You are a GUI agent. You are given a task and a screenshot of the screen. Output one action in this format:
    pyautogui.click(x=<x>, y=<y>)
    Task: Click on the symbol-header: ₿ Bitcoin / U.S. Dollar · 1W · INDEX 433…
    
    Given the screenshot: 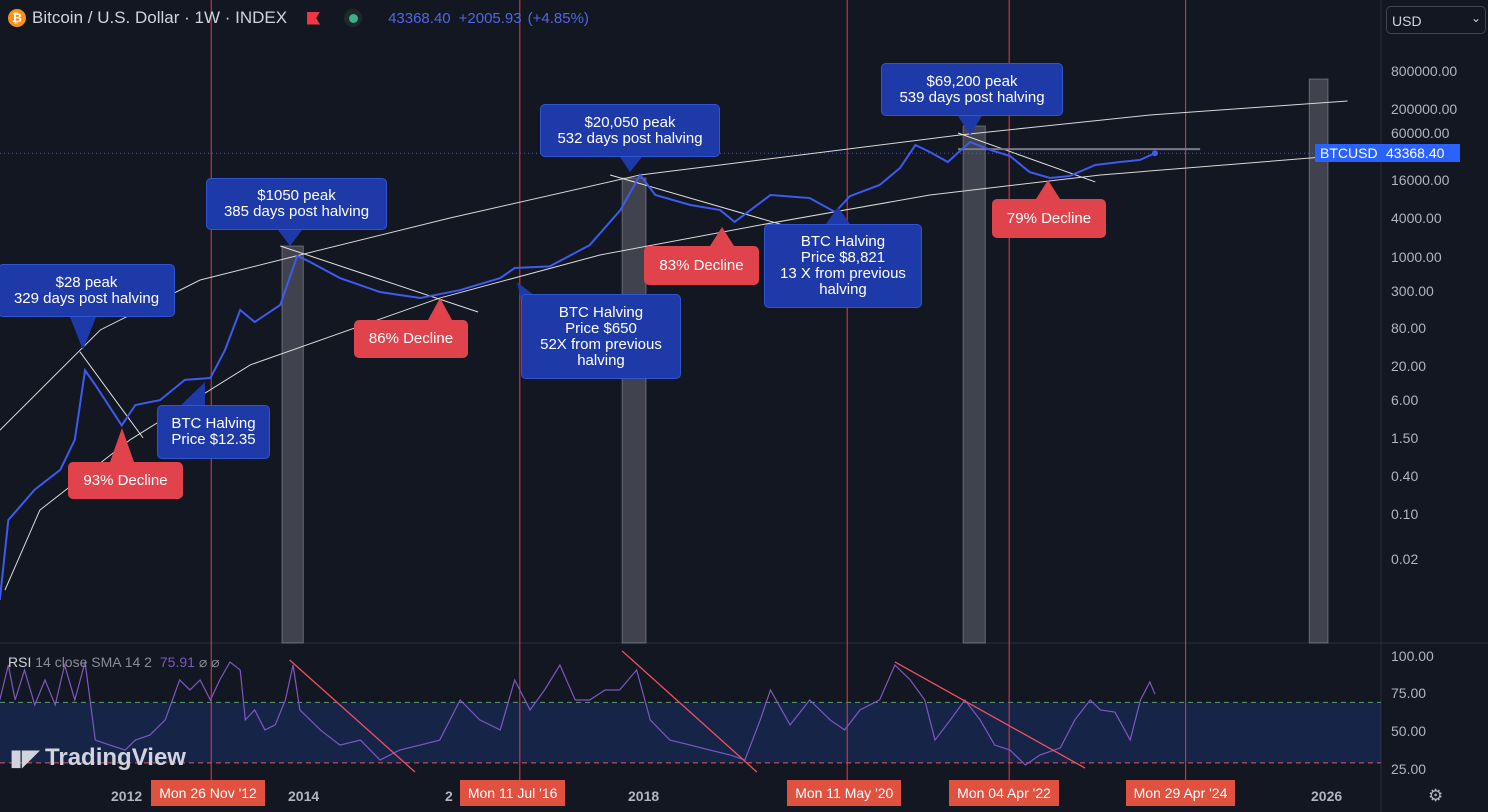 What is the action you would take?
    pyautogui.click(x=298, y=18)
    